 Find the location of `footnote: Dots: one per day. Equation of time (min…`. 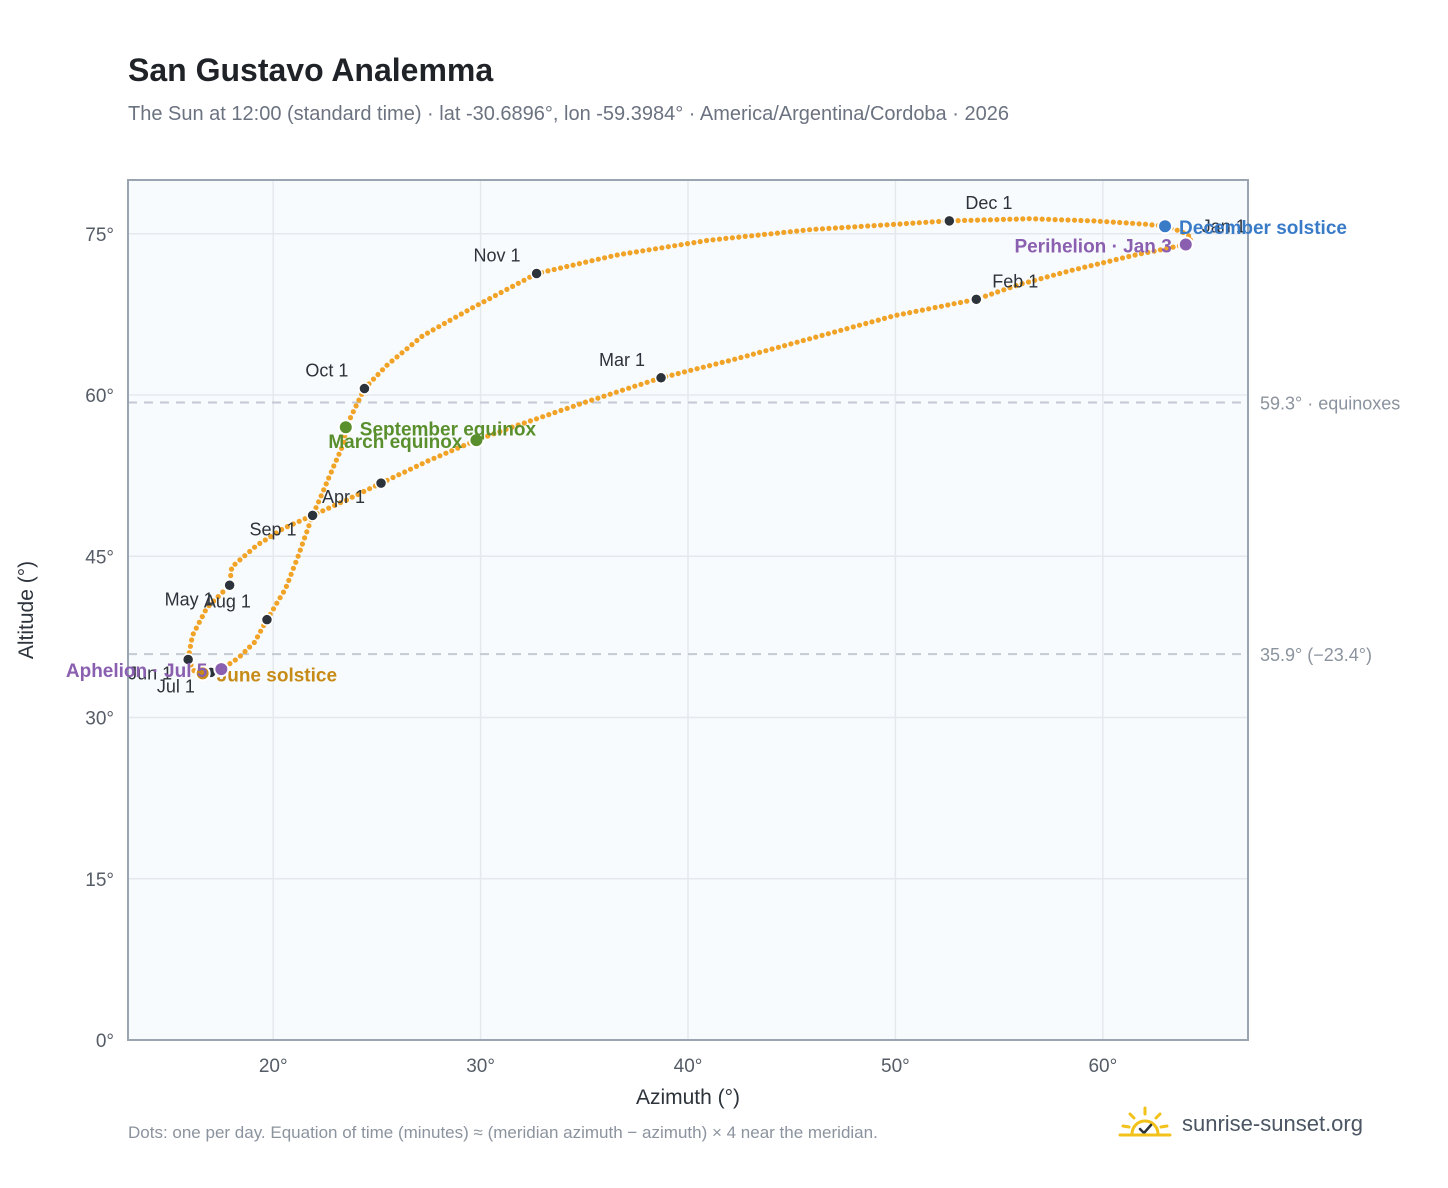

footnote: Dots: one per day. Equation of time (min… is located at coordinates (503, 1132).